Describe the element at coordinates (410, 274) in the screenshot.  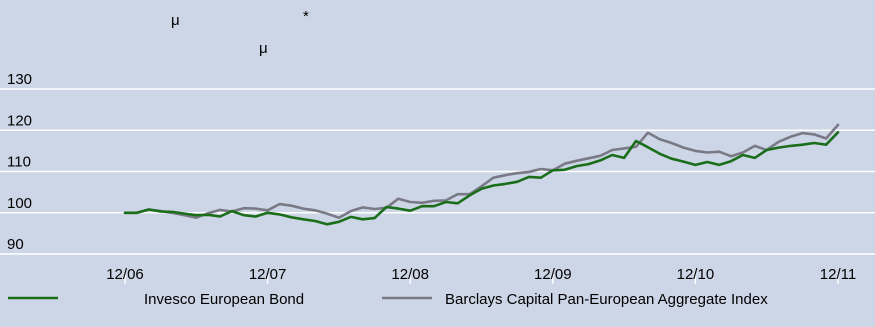
I see `x-tick-label: 12/08` at that location.